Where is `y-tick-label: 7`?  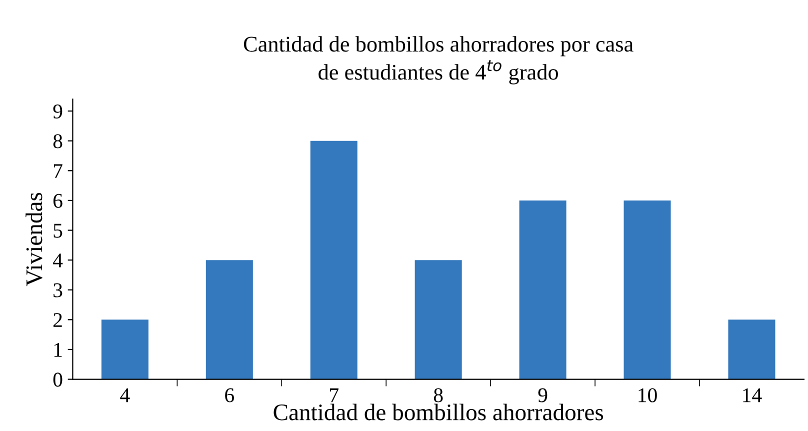
y-tick-label: 7 is located at coordinates (58, 171).